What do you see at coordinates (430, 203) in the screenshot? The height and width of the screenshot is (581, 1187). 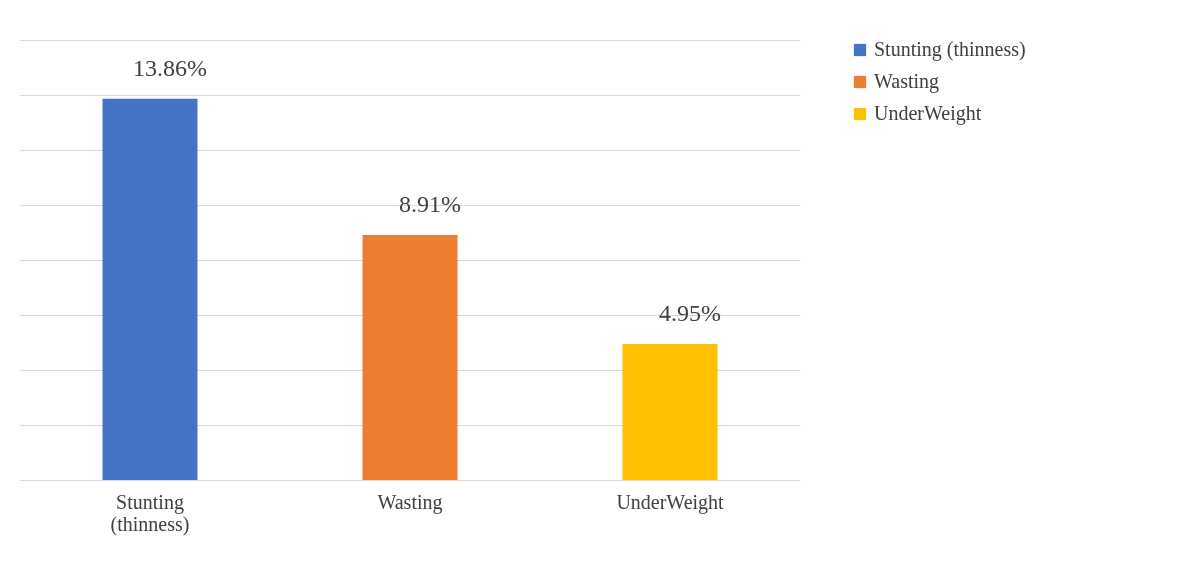 I see `data-label: 8.91%` at bounding box center [430, 203].